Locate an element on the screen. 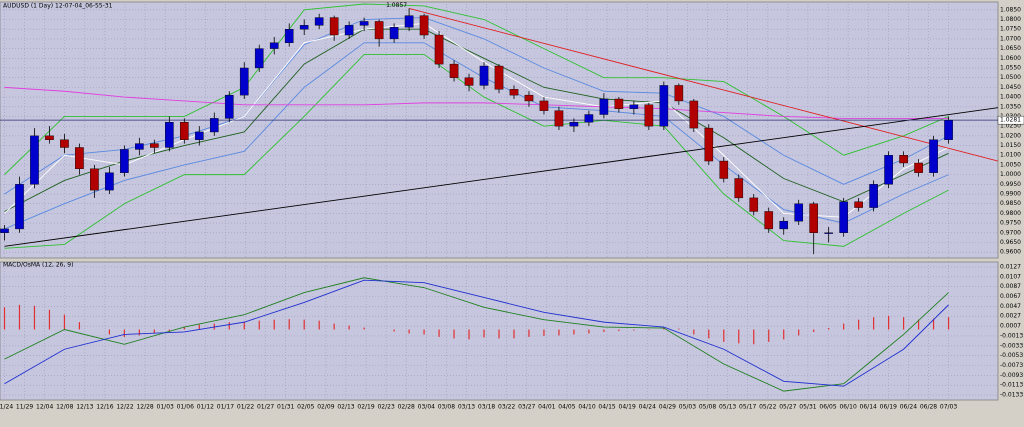  x-tick-label: 05/08 is located at coordinates (707, 407).